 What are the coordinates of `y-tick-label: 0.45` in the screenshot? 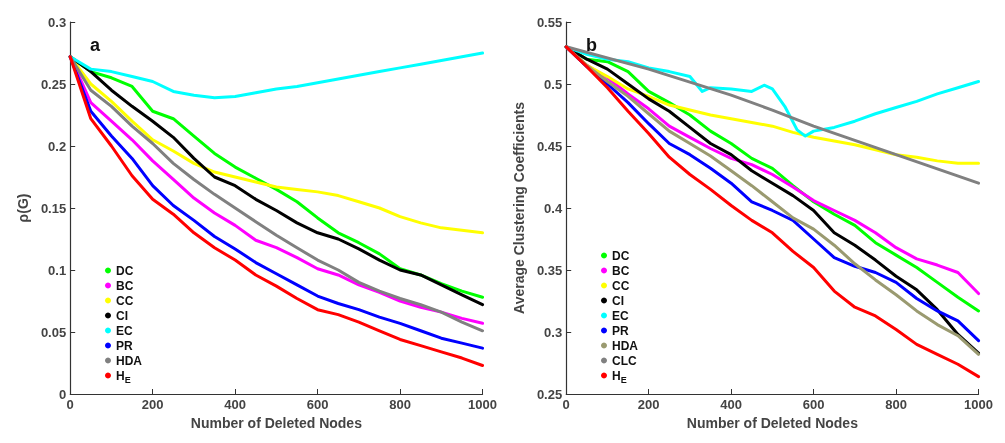 It's located at (549, 146).